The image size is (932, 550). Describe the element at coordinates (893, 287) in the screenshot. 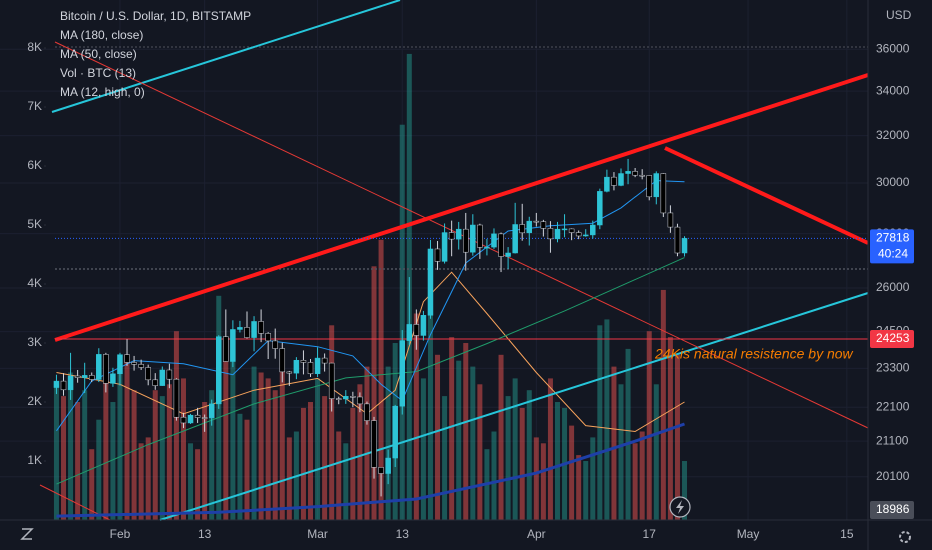

I see `y-tick-label: 26000` at that location.